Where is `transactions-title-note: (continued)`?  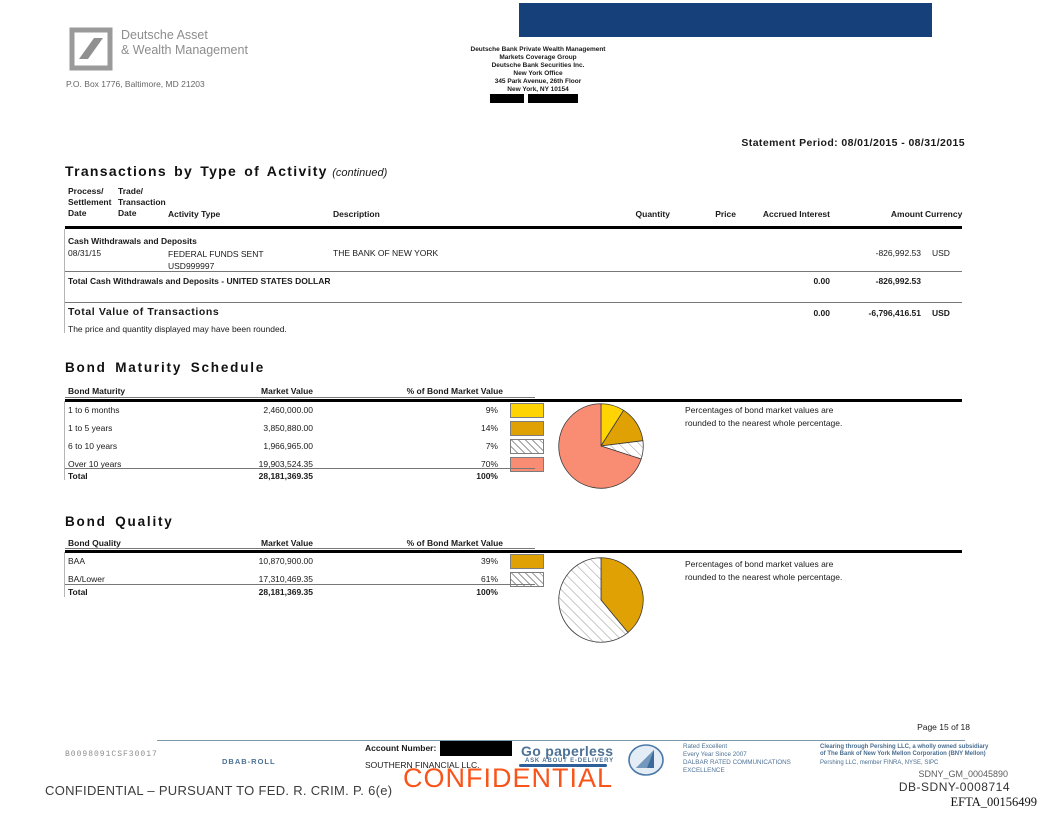 transactions-title-note: (continued) is located at coordinates (360, 173).